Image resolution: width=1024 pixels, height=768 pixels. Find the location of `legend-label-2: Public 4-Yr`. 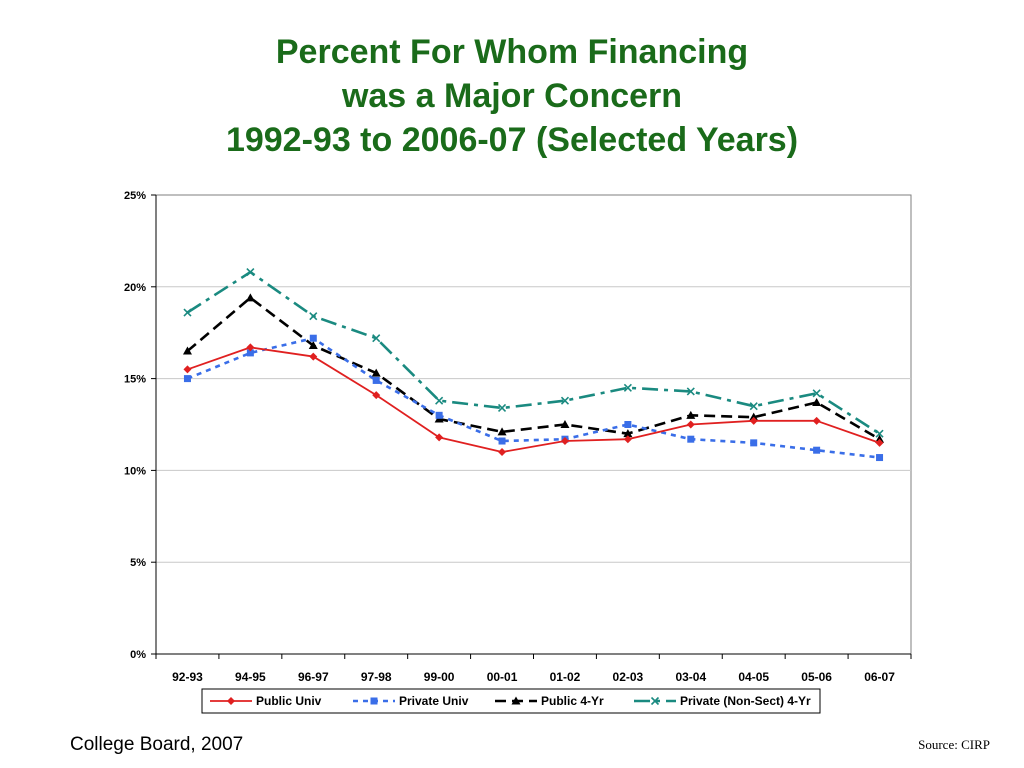

legend-label-2: Public 4-Yr is located at coordinates (572, 701).